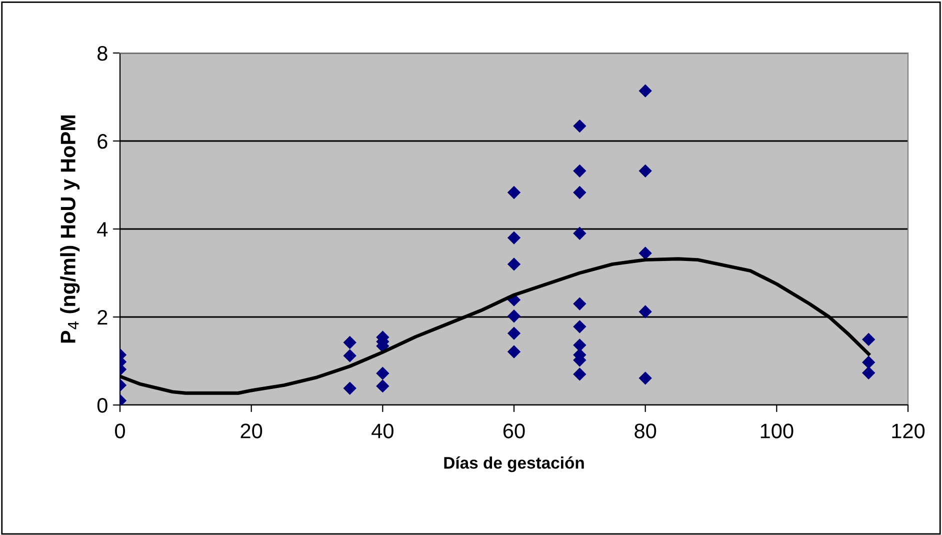  I want to click on y-tick-label: 2, so click(103, 317).